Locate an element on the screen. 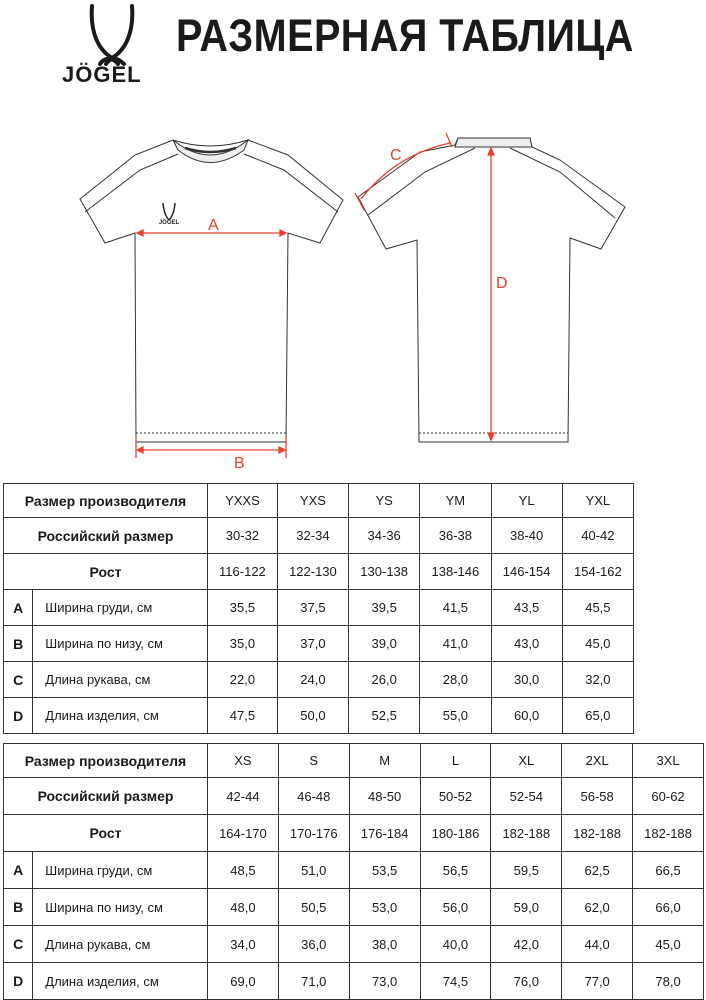  size-cell: YXS is located at coordinates (313, 500).